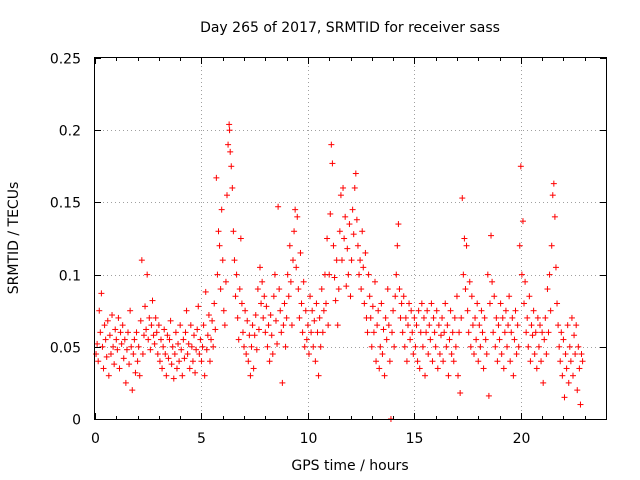  I want to click on x-tick-label: 5, so click(201, 439).